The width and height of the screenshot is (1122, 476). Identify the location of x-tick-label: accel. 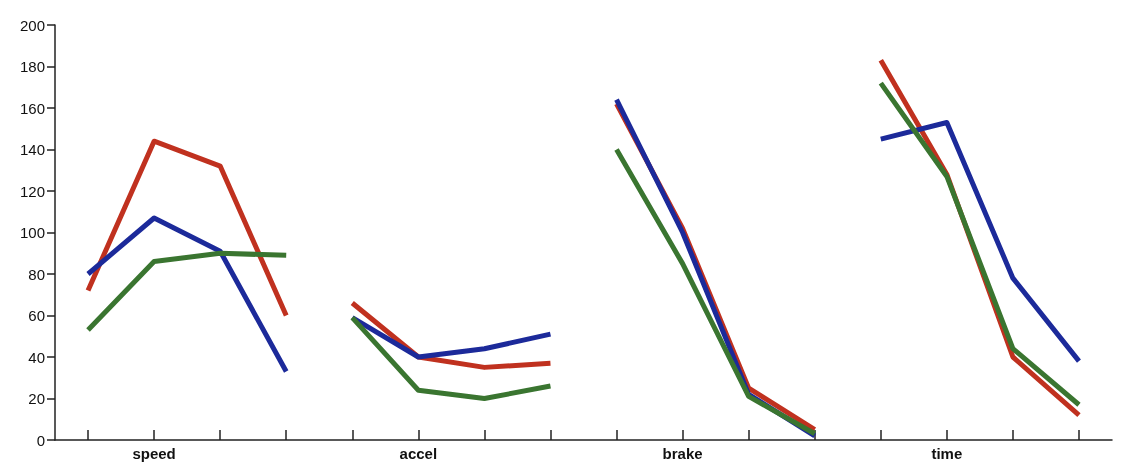
(418, 453).